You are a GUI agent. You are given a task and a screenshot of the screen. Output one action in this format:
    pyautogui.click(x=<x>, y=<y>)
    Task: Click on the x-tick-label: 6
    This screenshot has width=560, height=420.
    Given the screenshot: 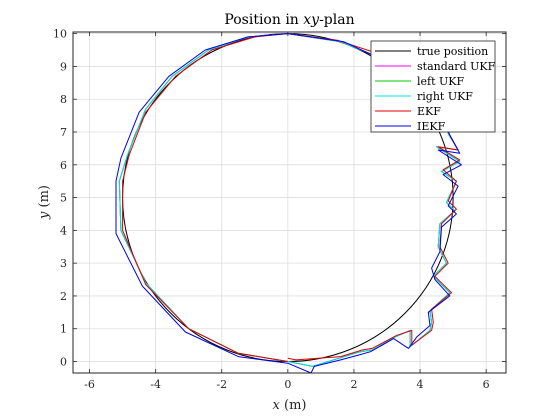 What is the action you would take?
    pyautogui.click(x=486, y=384)
    